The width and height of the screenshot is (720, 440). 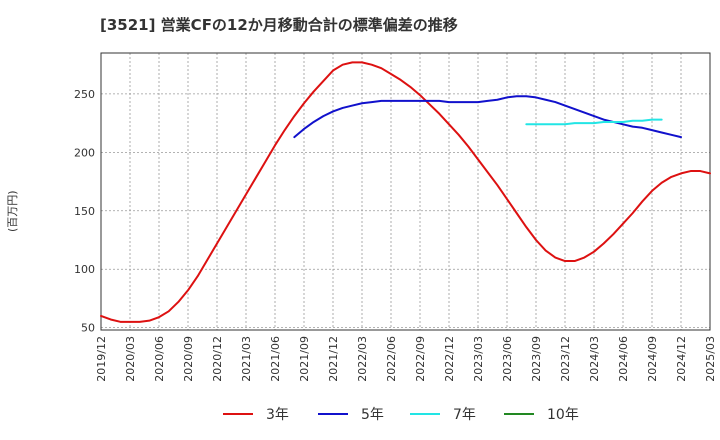 What do you see at coordinates (710, 359) in the screenshot?
I see `x-tick-label: 2025/03` at bounding box center [710, 359].